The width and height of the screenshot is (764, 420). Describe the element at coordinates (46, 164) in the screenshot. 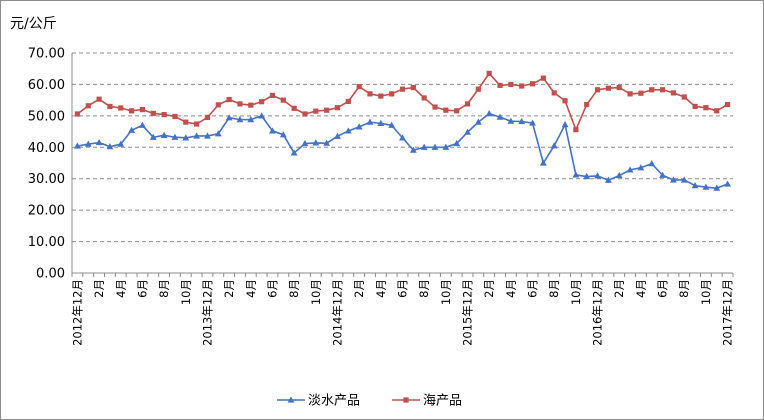

I see `y-tick-labels: 0.00 10.00 20.00 30.00 40.00 50.00 60.00 70.00` at that location.